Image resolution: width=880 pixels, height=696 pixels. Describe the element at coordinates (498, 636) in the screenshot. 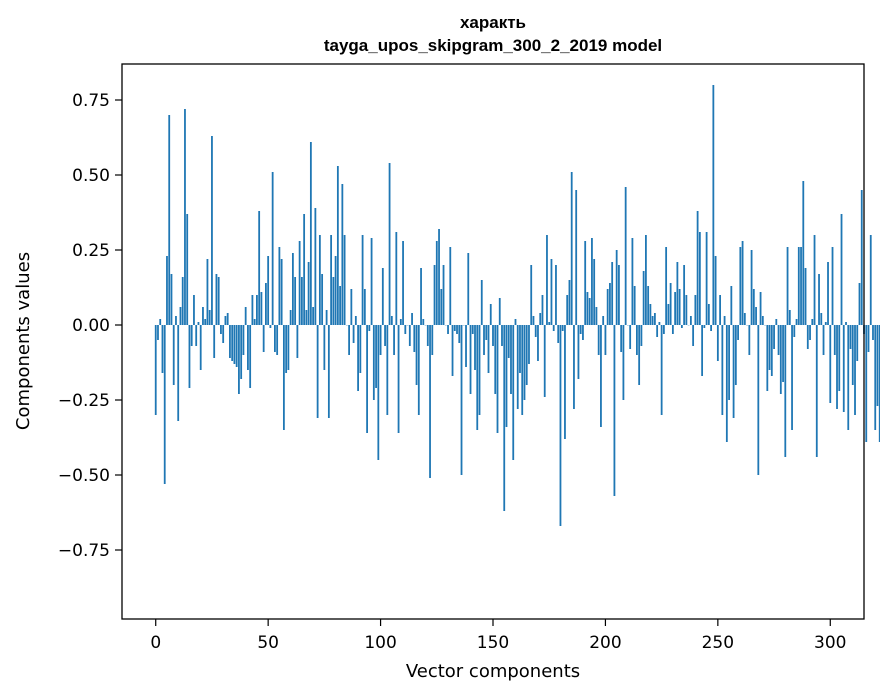

I see `x-axis: 0 50 100 150 200 250 300` at that location.